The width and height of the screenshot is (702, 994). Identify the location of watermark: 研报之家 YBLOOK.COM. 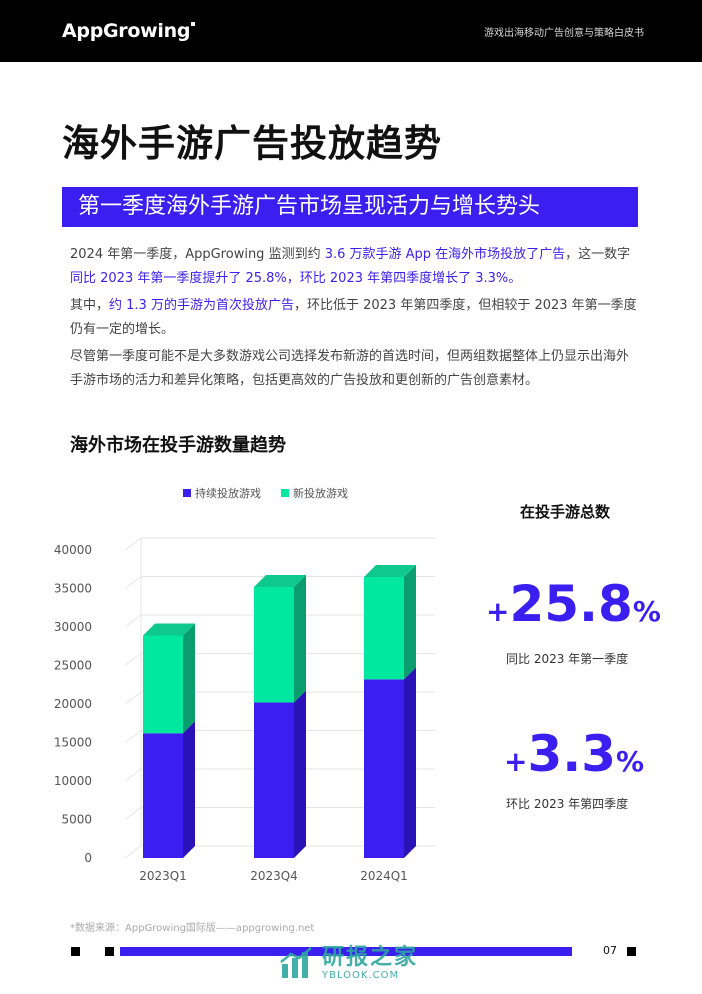
(348, 963).